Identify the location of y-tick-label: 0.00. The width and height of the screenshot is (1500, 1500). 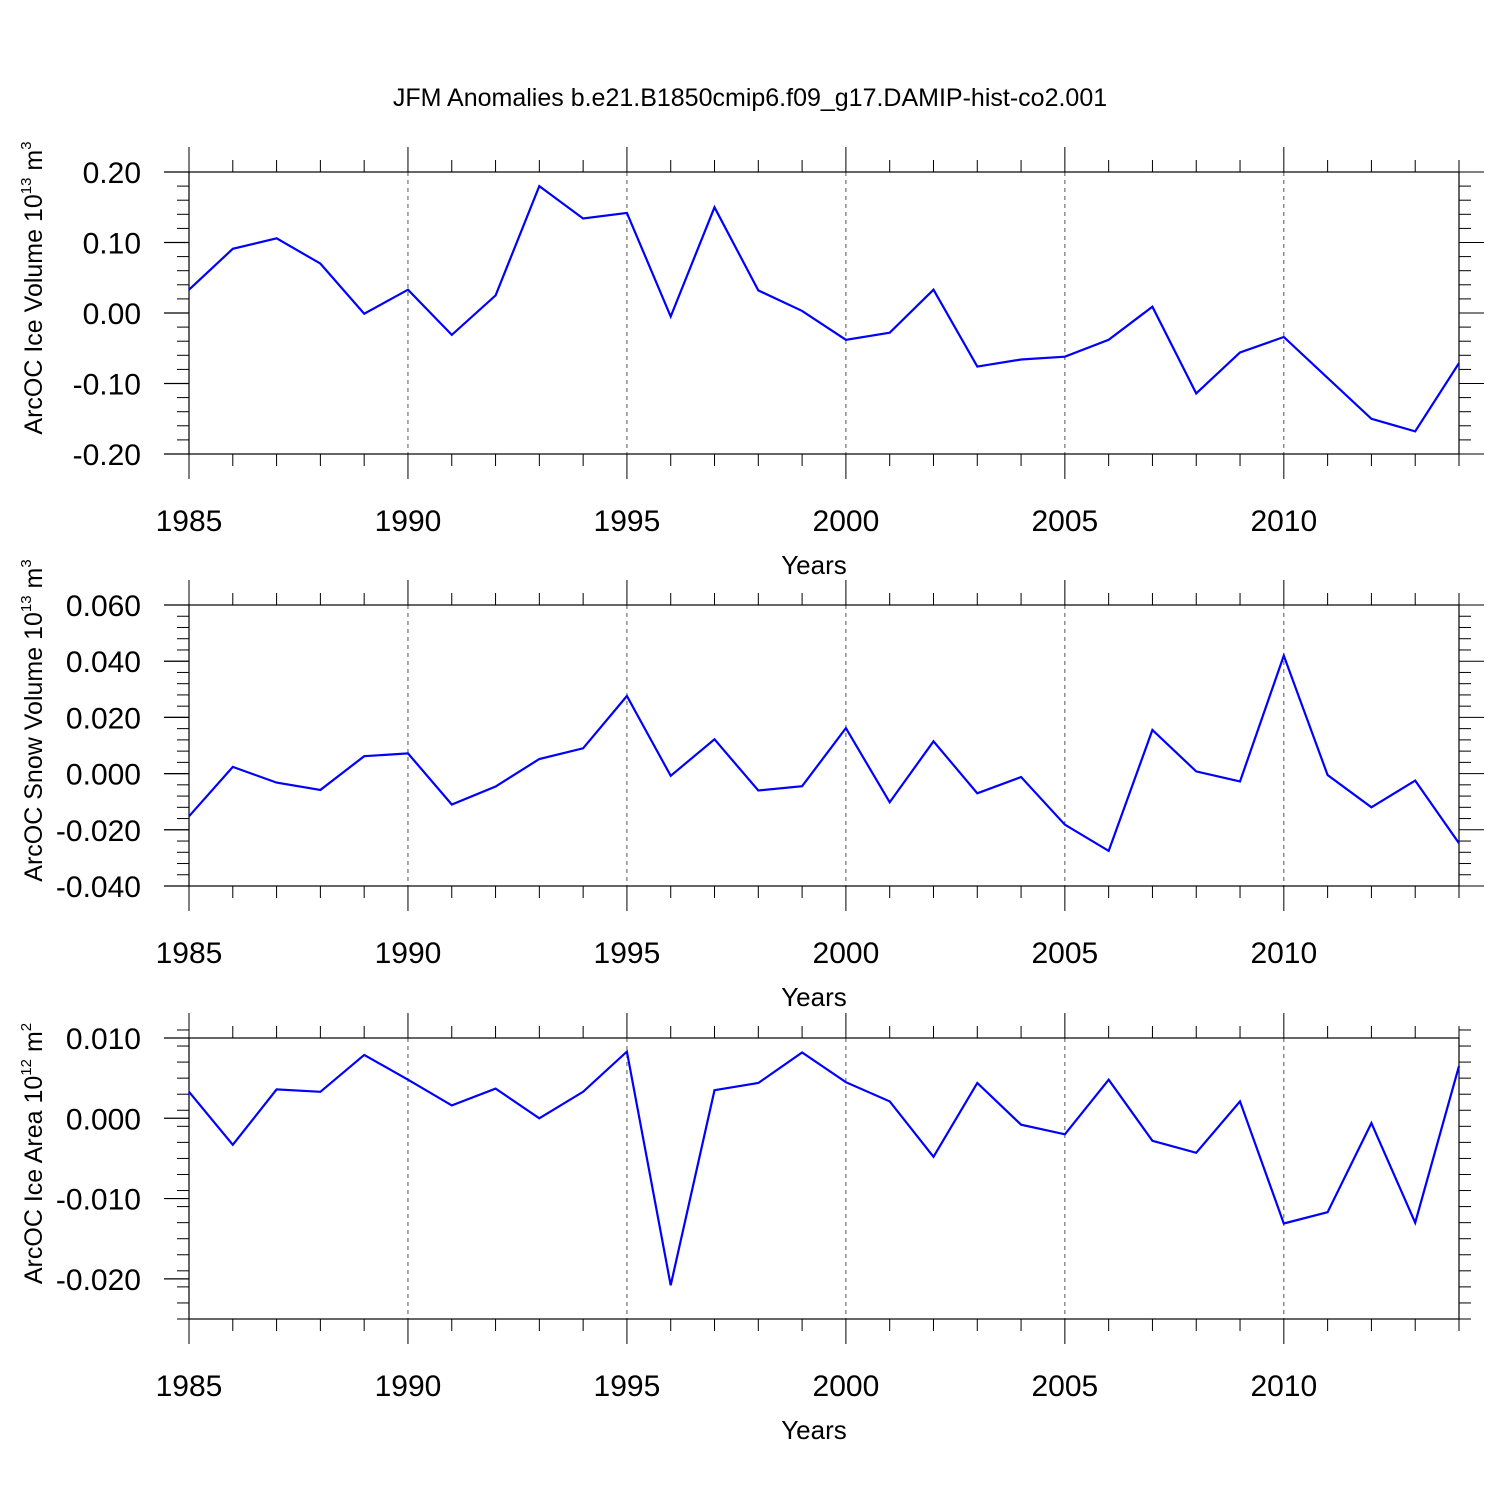
(112, 314).